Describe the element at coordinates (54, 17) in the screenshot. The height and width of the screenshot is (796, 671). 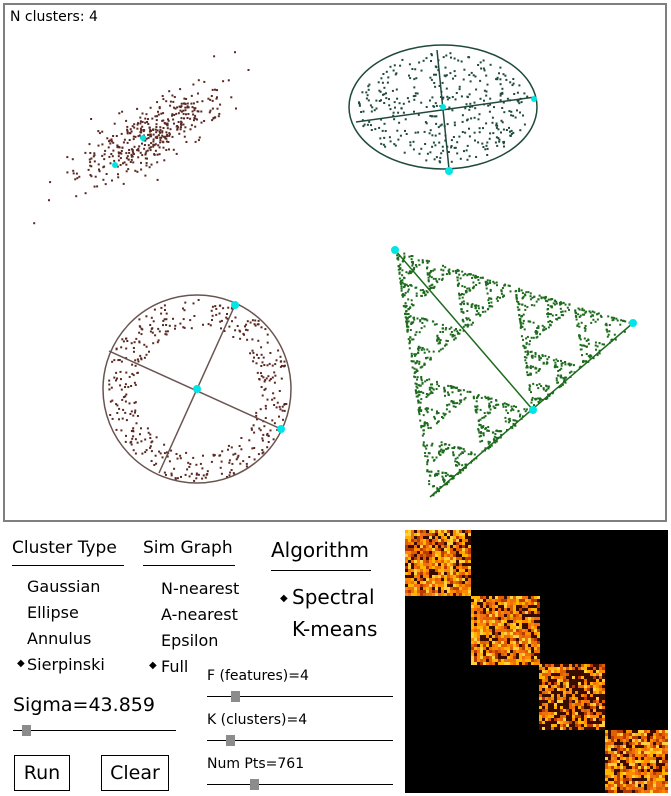
I see `n-clusters-label: N clusters: 4` at that location.